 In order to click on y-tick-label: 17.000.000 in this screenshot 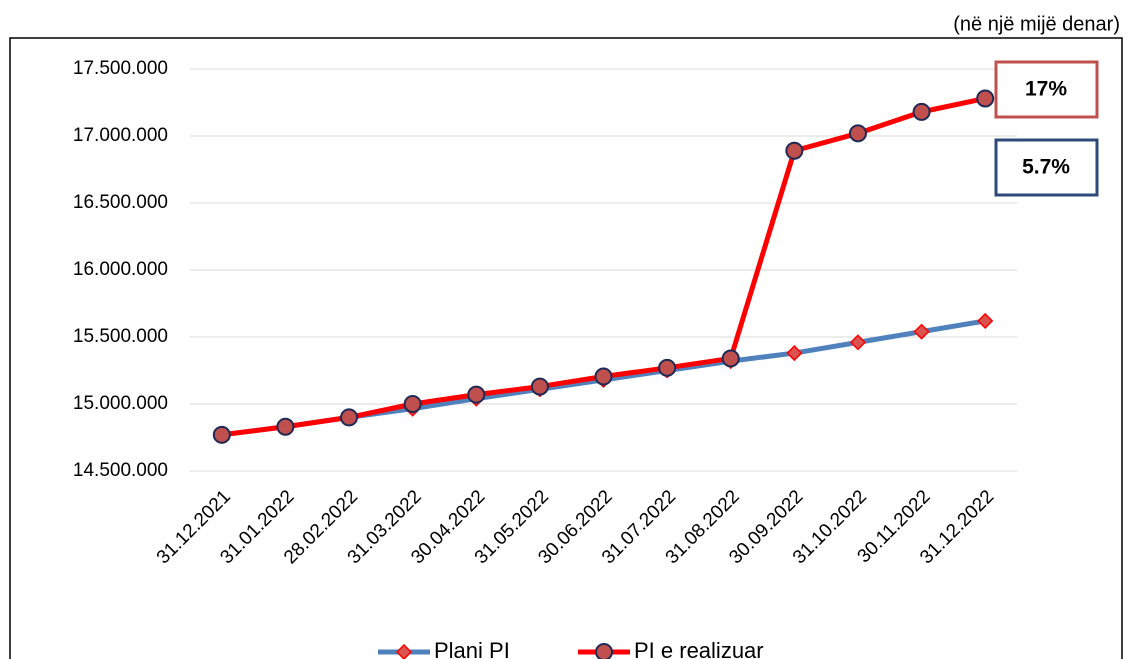, I will do `click(120, 135)`.